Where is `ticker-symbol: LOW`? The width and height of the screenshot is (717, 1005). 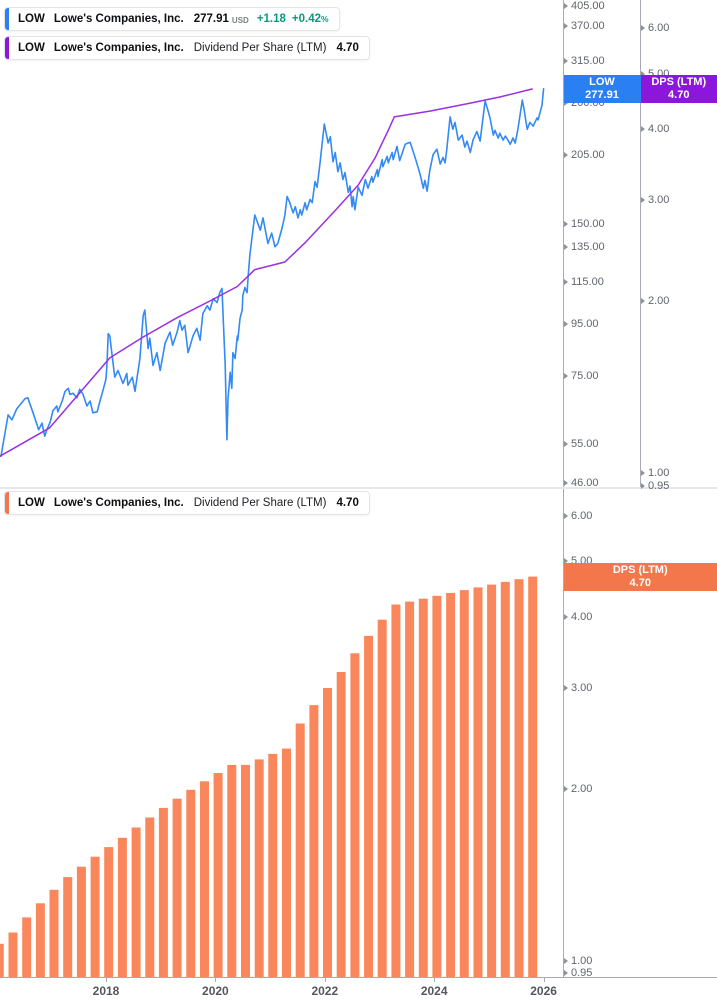
ticker-symbol: LOW is located at coordinates (31, 48).